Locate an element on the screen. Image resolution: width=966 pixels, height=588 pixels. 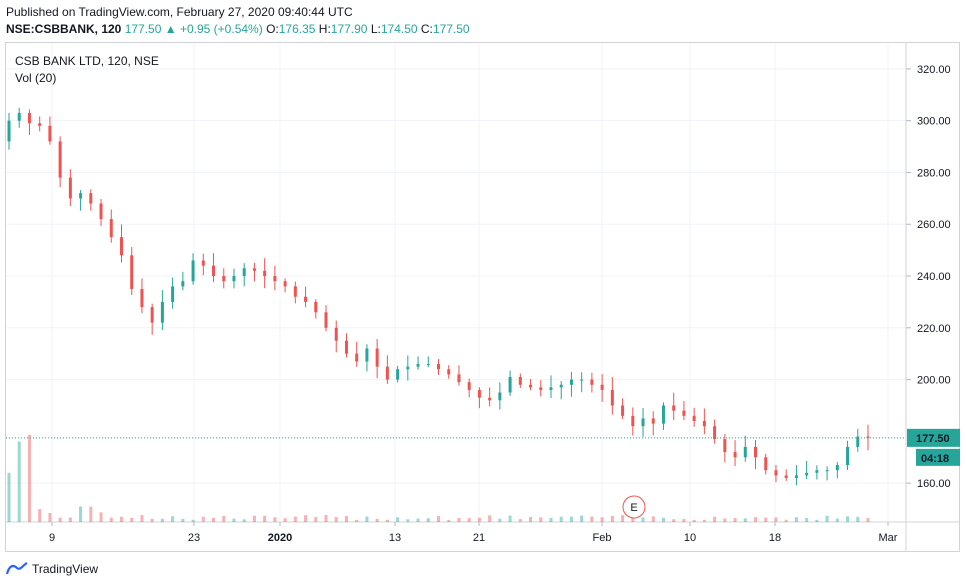
close-label: C: is located at coordinates (426, 29).